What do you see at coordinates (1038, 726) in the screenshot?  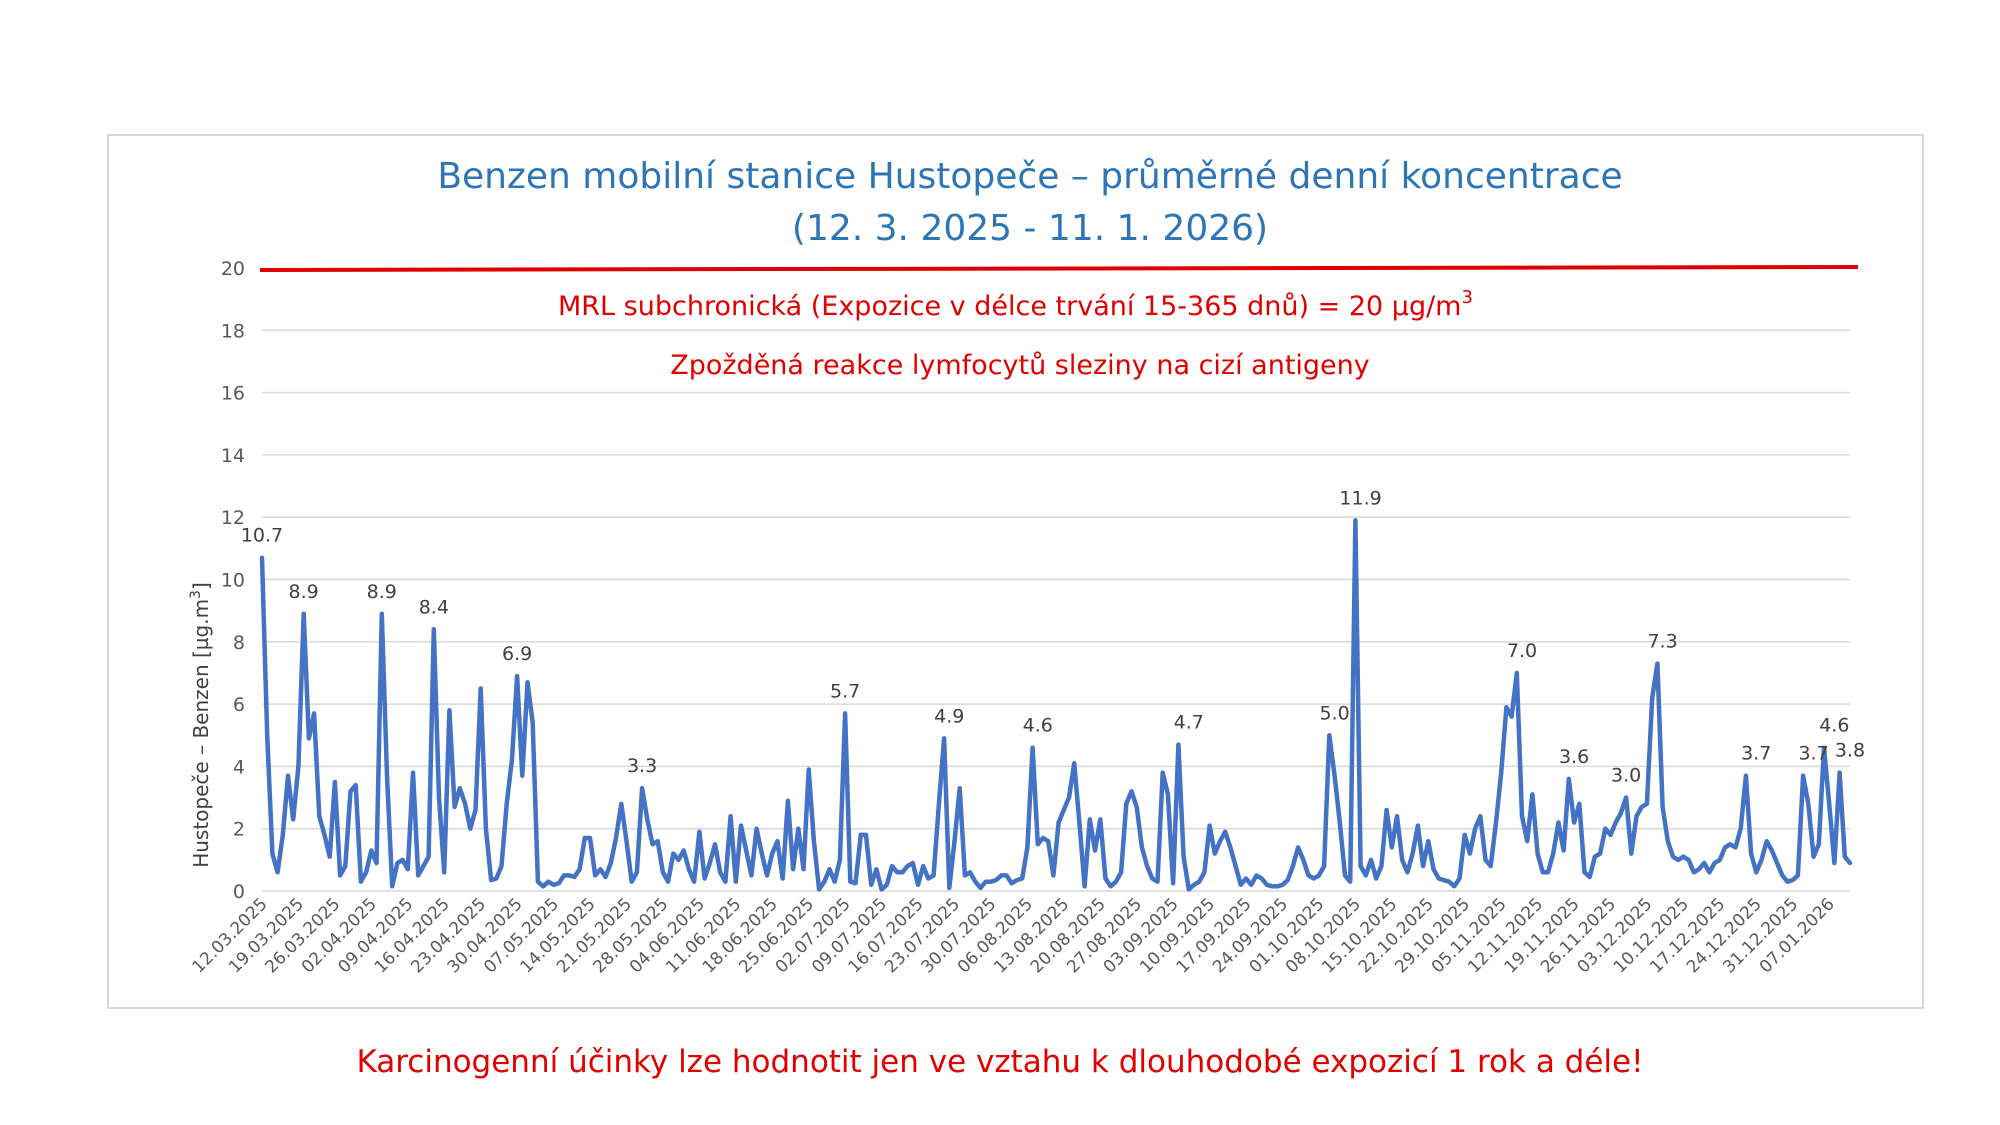 I see `data-label: 4.6` at bounding box center [1038, 726].